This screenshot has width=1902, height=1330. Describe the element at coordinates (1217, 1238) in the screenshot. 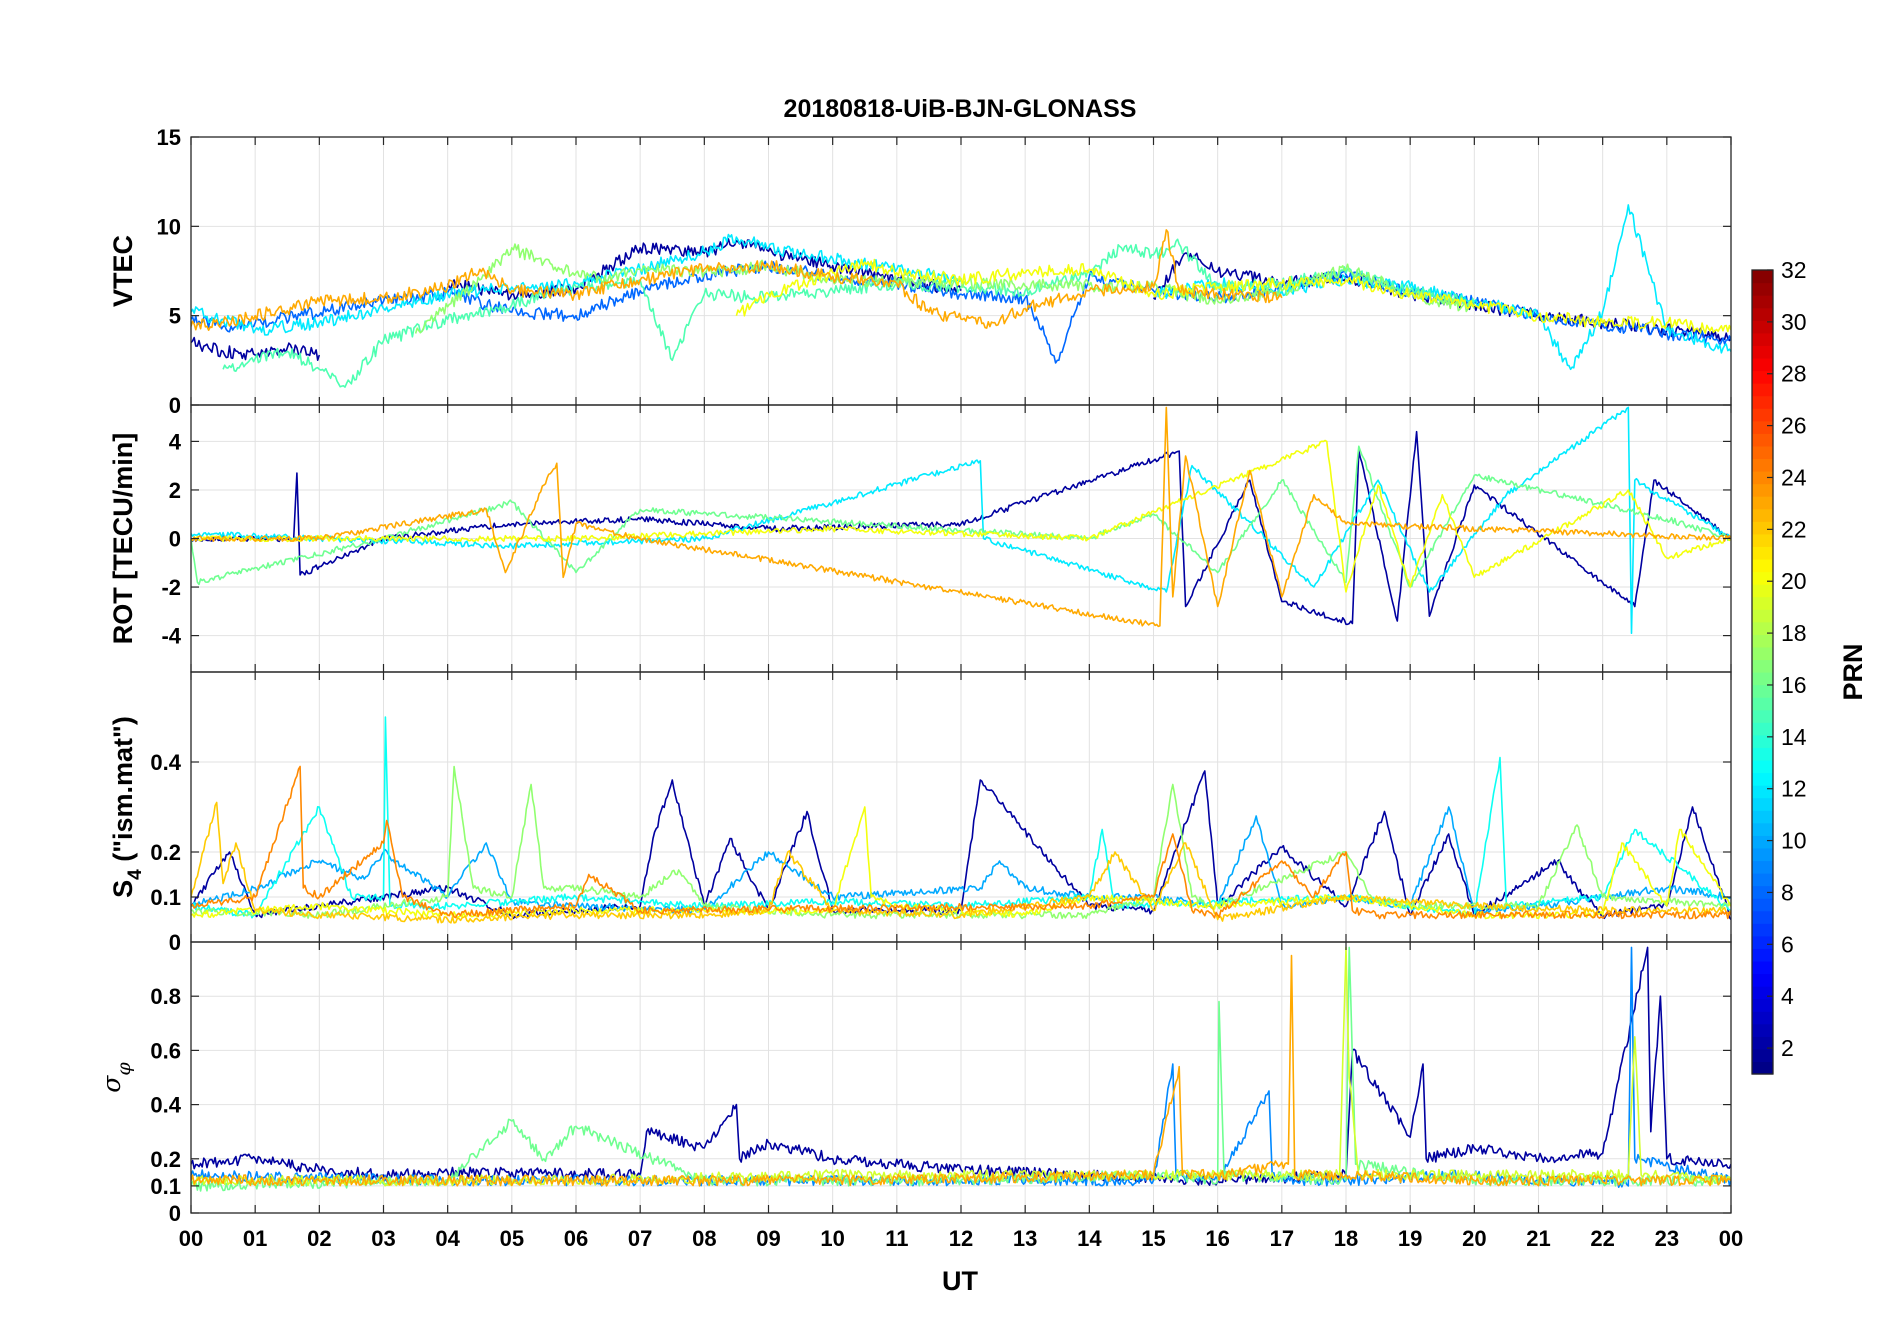

I see `x-tick-label: 16` at that location.